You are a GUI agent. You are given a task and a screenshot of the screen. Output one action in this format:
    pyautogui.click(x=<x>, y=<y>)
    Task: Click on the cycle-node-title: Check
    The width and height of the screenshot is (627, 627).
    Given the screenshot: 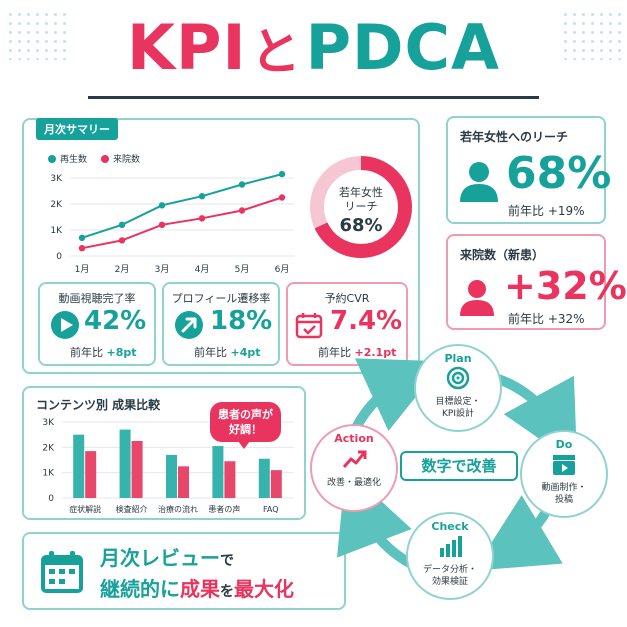 What is the action you would take?
    pyautogui.click(x=450, y=526)
    